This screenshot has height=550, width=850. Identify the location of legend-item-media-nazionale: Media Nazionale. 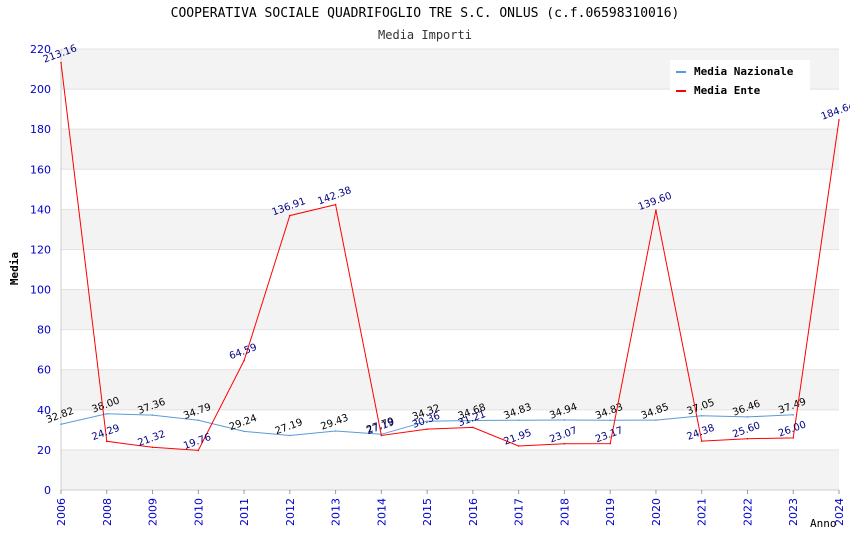
(734, 72).